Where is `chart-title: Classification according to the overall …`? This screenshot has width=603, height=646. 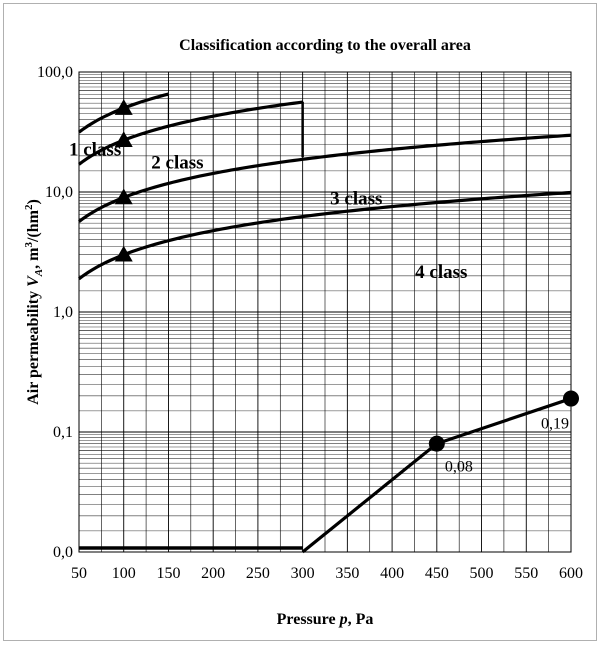 chart-title: Classification according to the overall … is located at coordinates (325, 45).